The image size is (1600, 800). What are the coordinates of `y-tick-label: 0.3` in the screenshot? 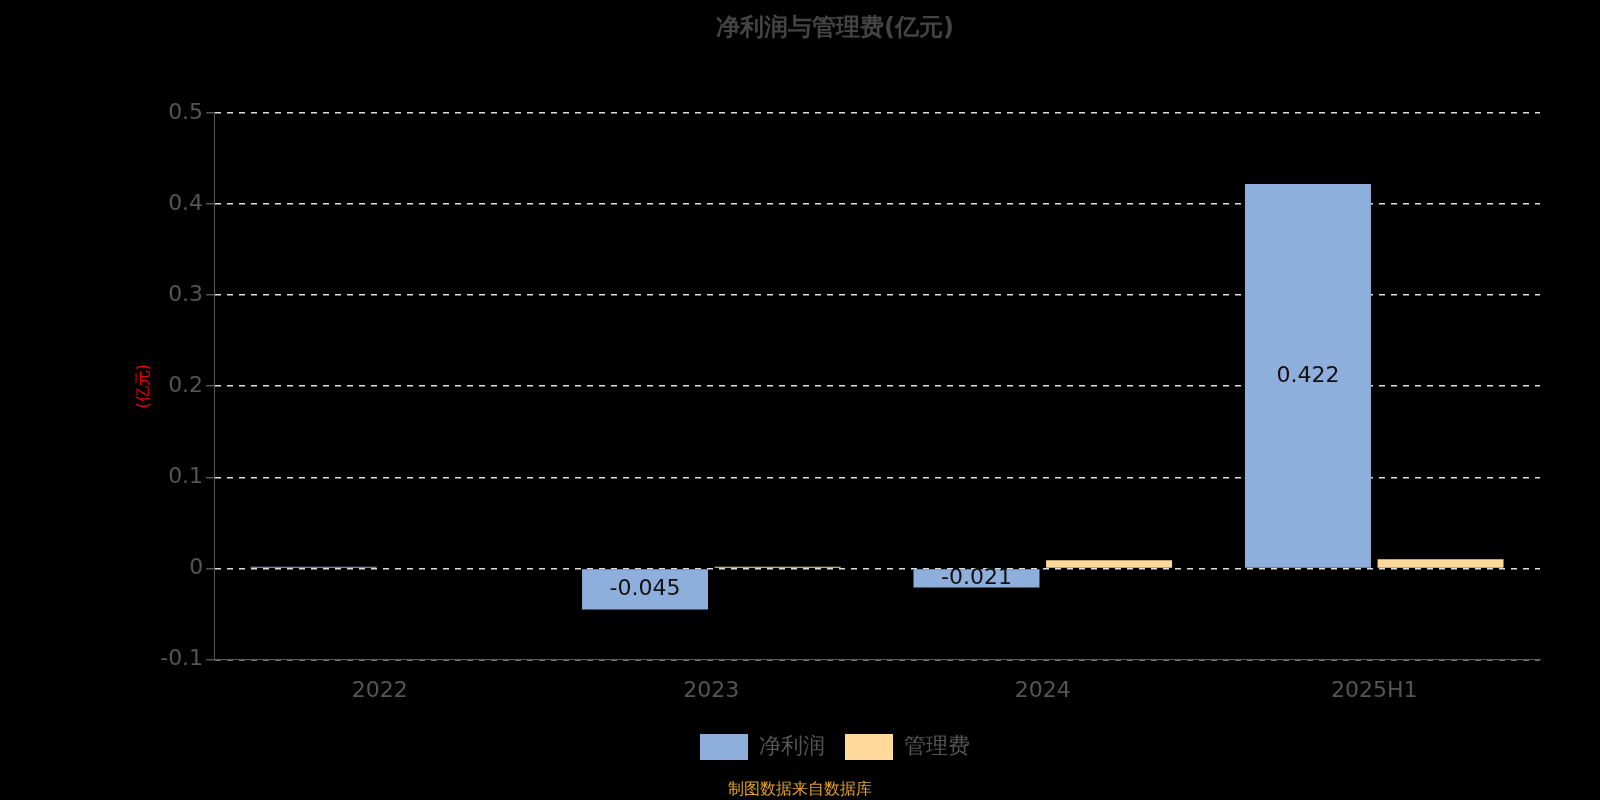 It's located at (186, 293).